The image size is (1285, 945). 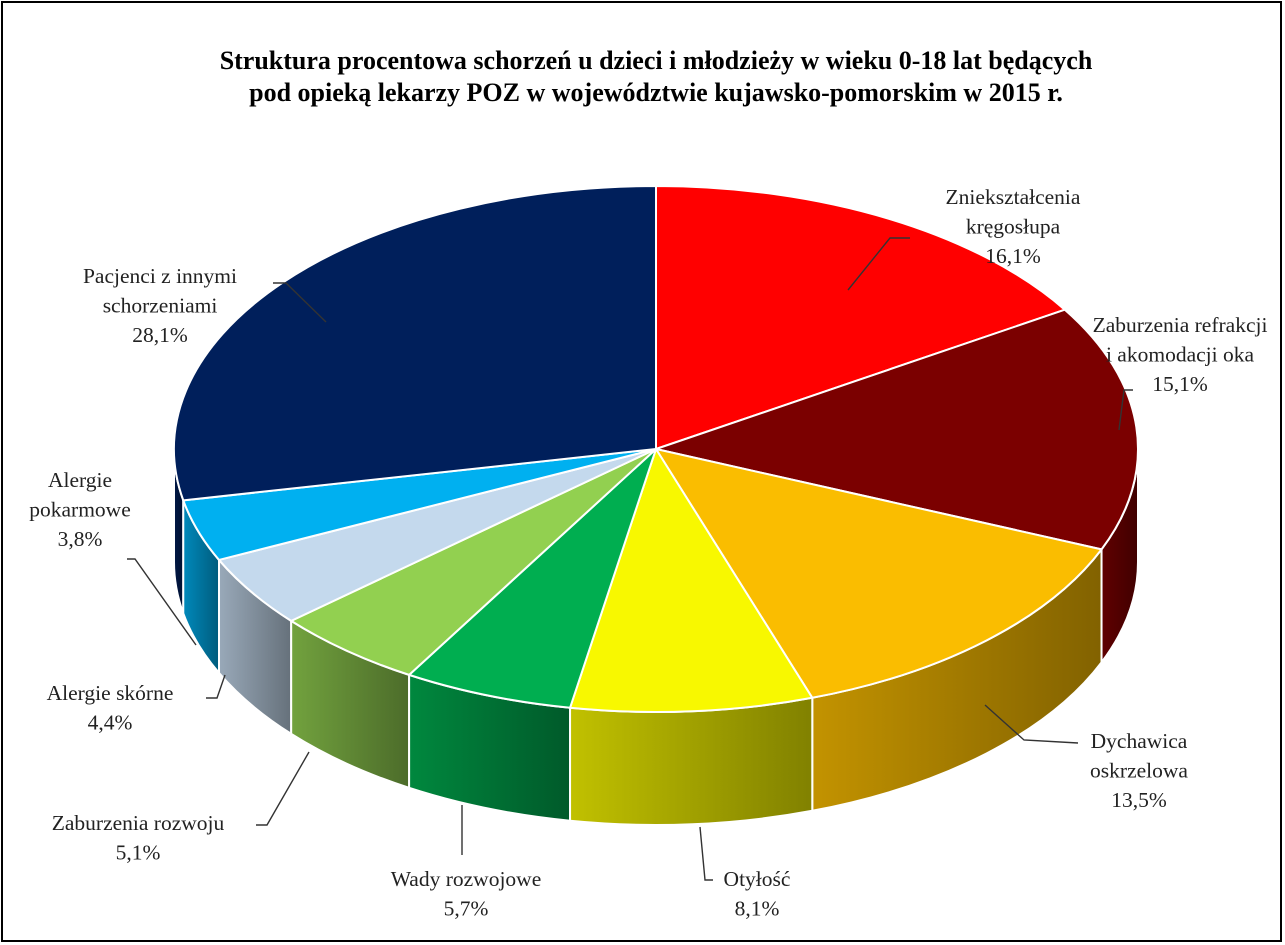 I want to click on data-label-name-5-0: Zaburzenia rozwoju, so click(x=138, y=823).